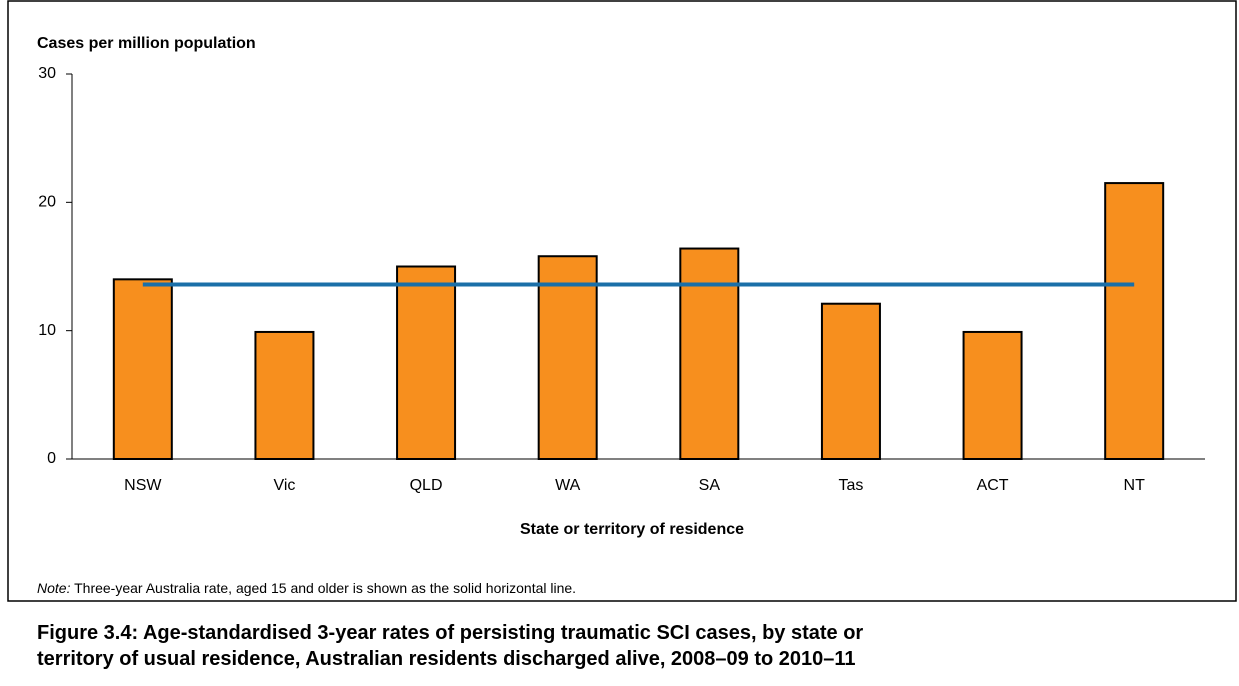  Describe the element at coordinates (284, 485) in the screenshot. I see `x-tick-label: Vic` at that location.